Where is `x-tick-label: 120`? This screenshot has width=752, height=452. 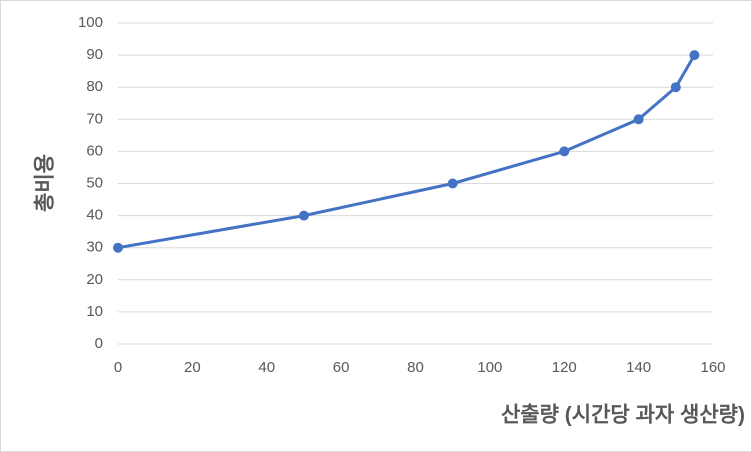 x-tick-label: 120 is located at coordinates (564, 367).